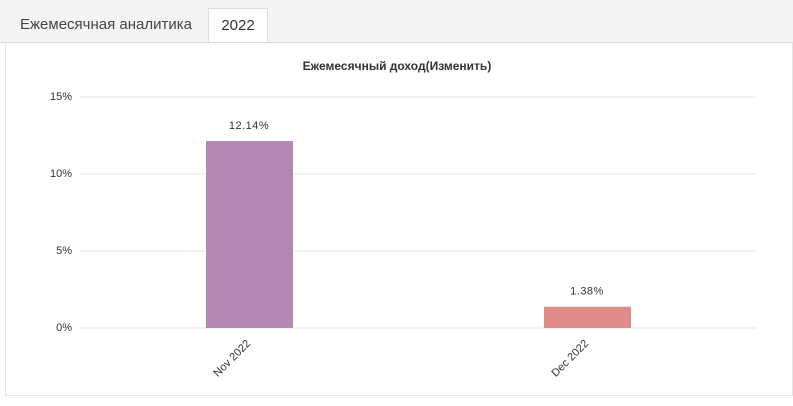 The width and height of the screenshot is (793, 406). I want to click on x-tick-label: Dec 2022, so click(570, 359).